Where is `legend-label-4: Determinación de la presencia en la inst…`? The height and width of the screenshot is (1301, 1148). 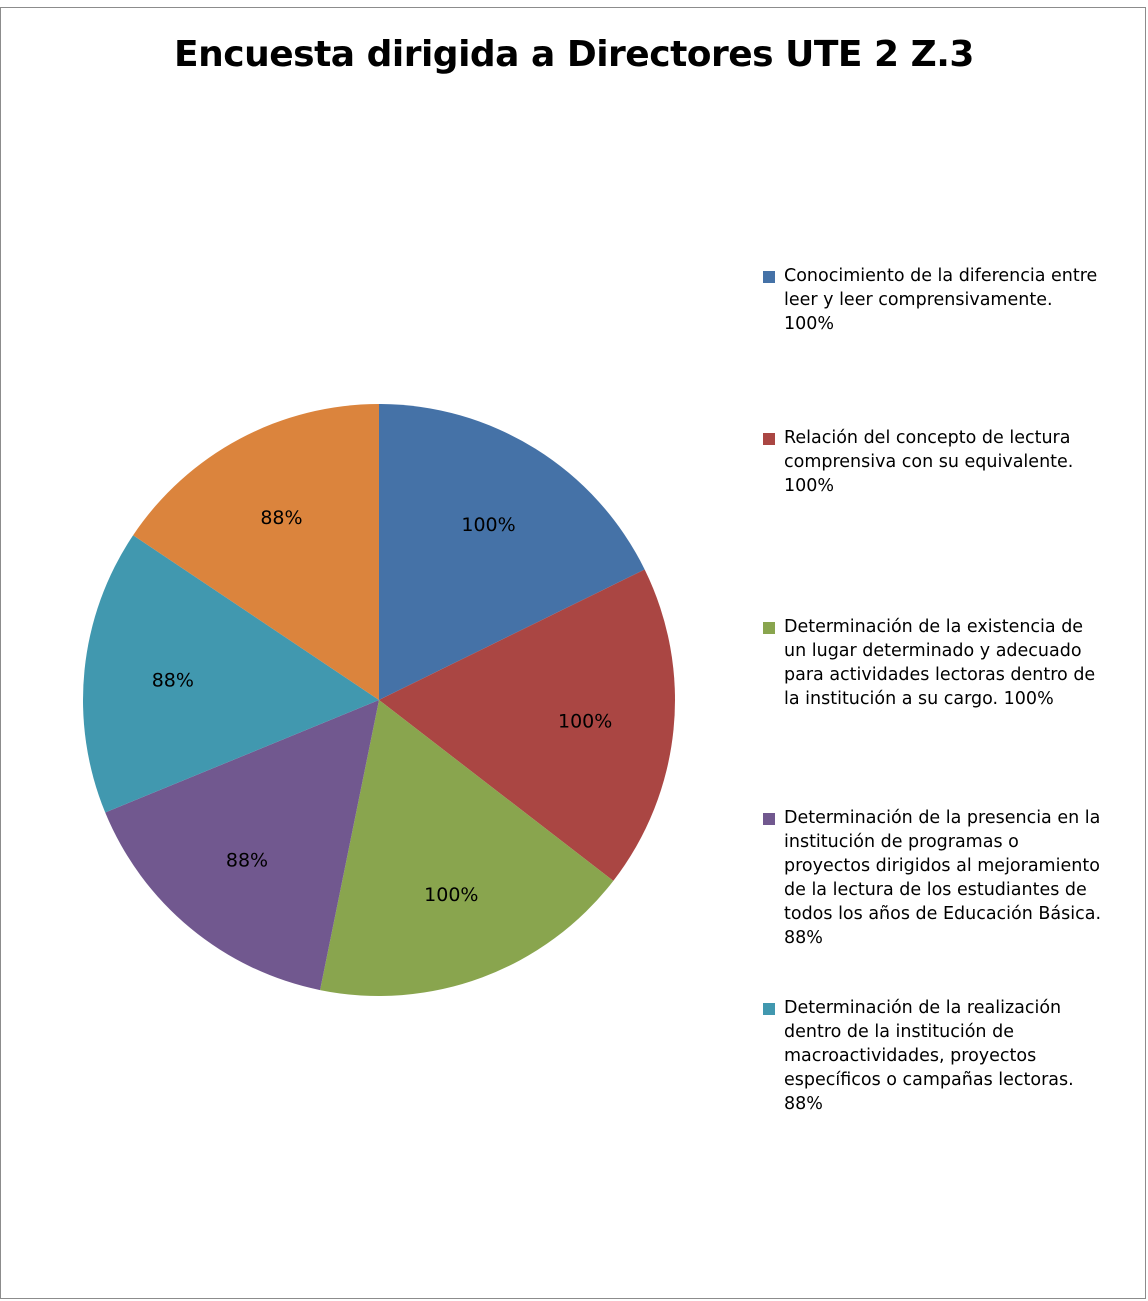 legend-label-4: Determinación de la presencia en la inst… is located at coordinates (943, 878).